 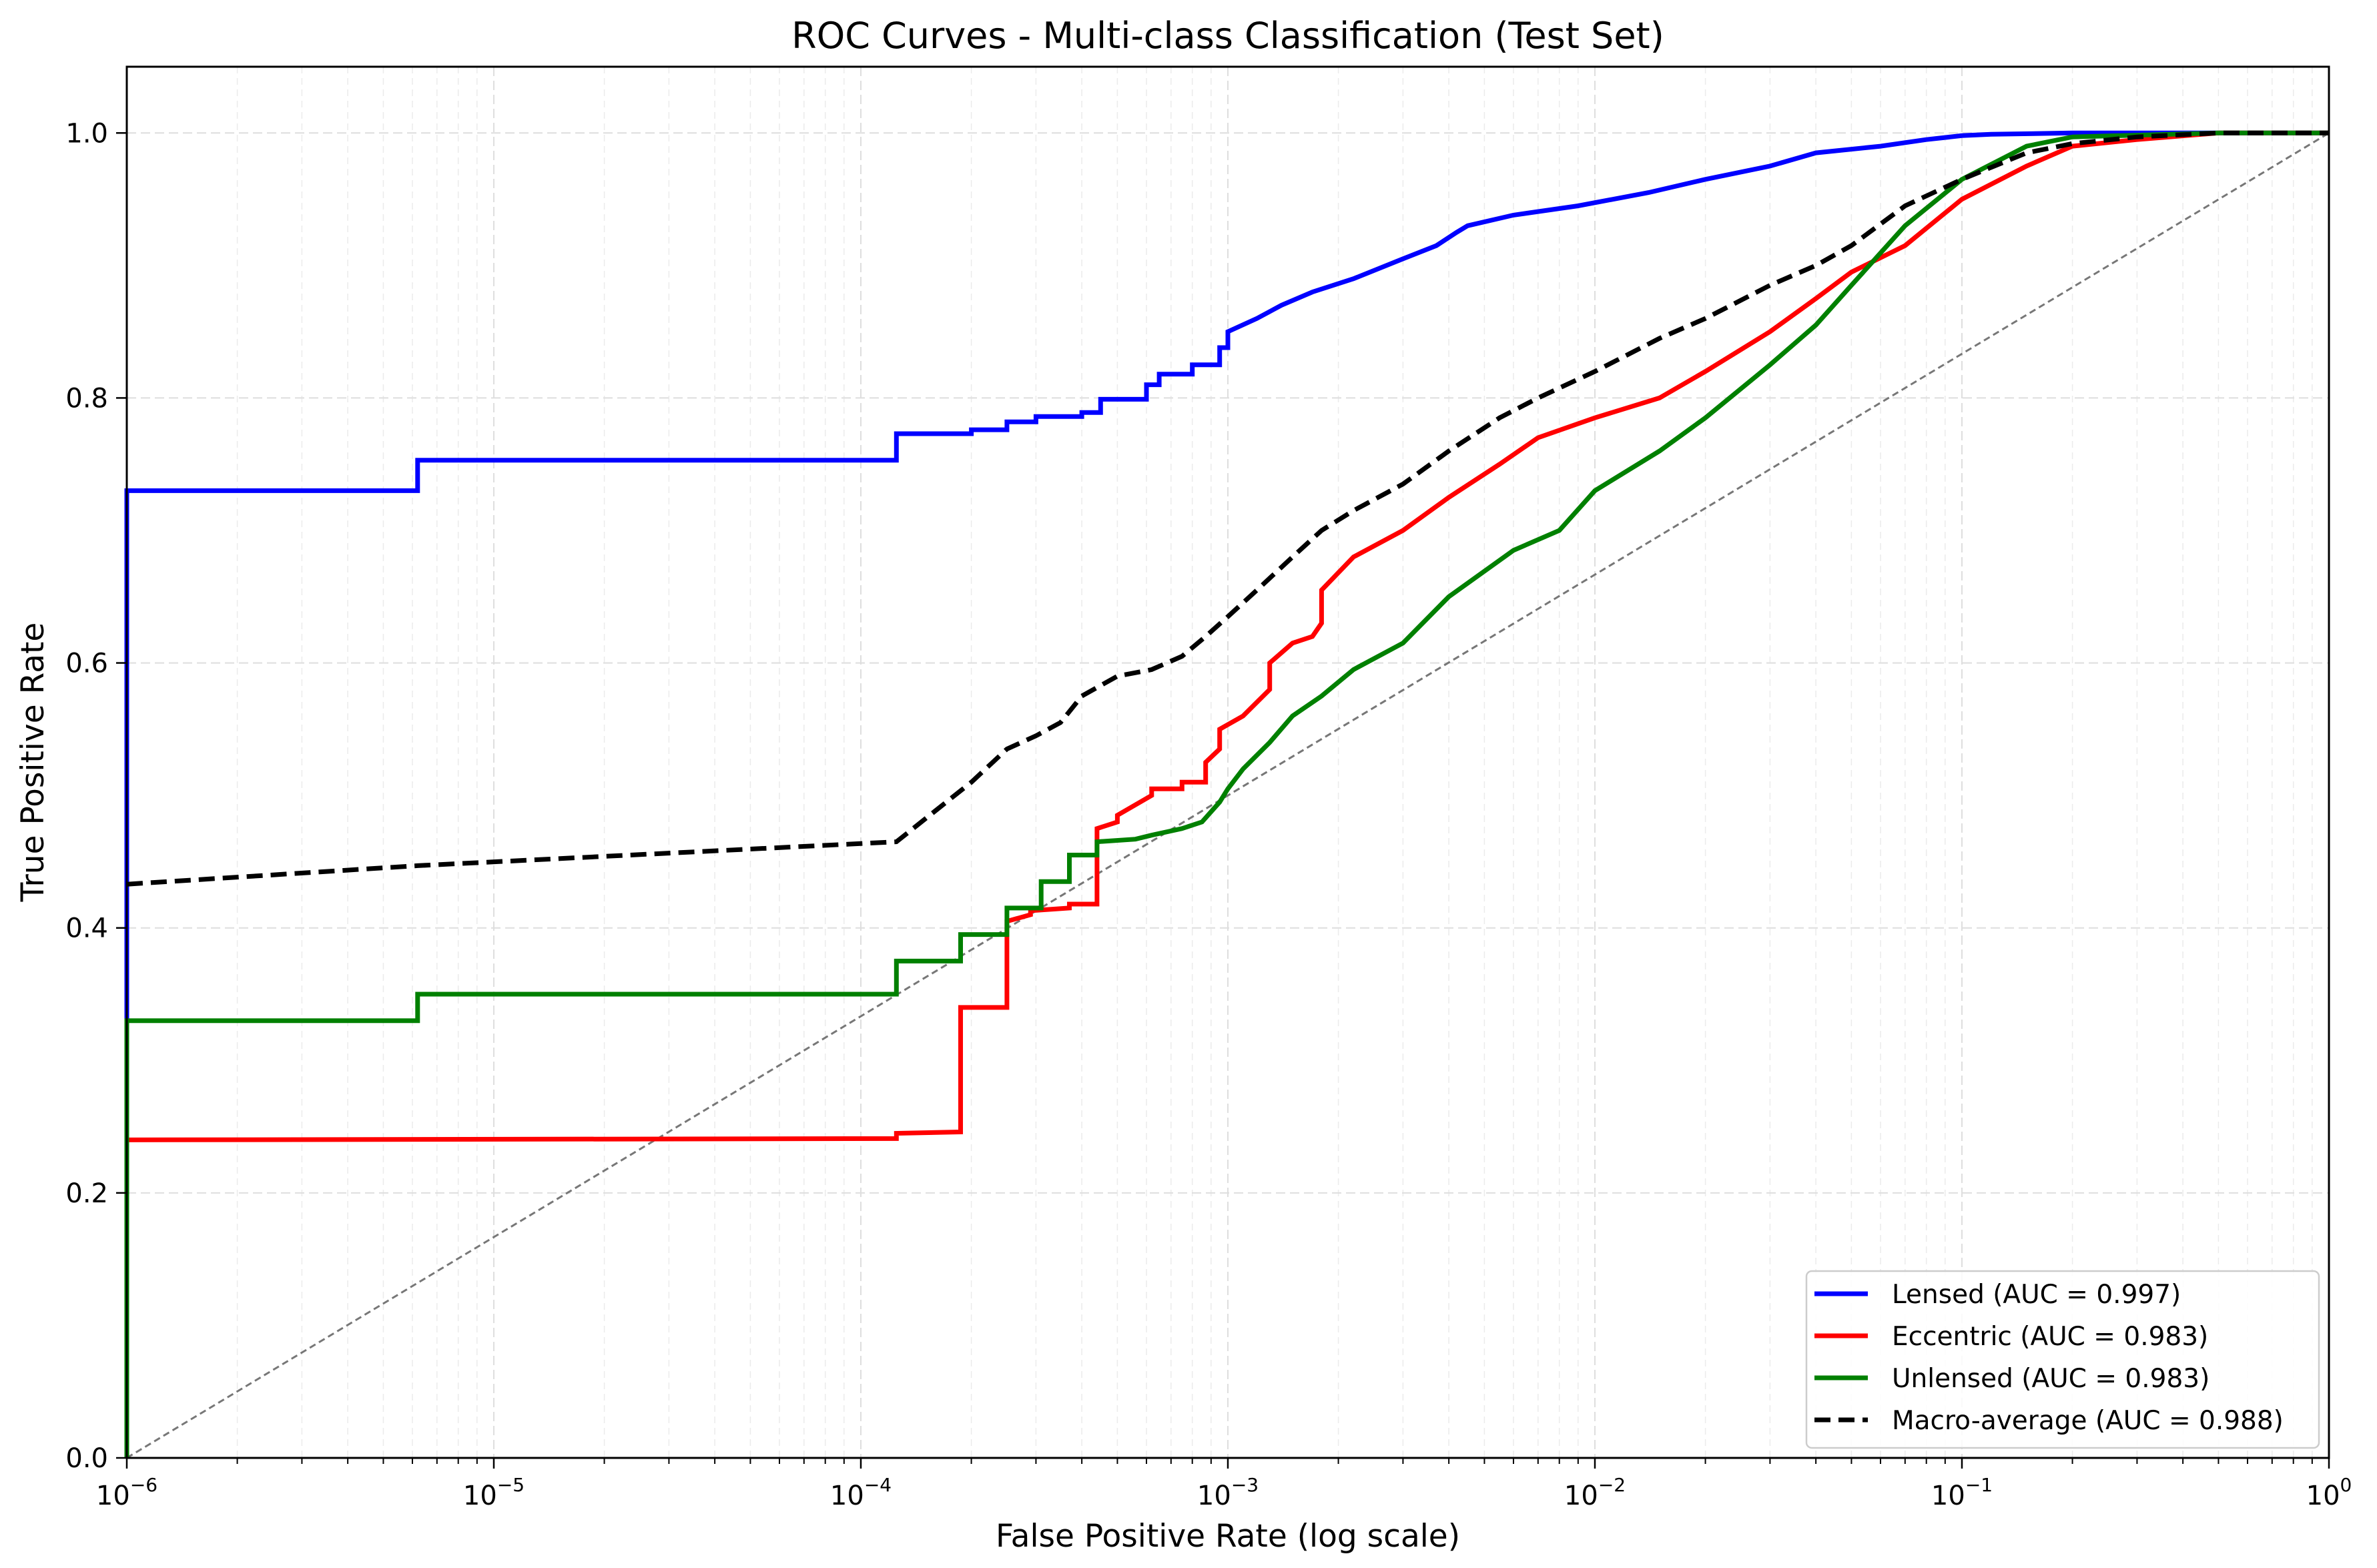 What do you see at coordinates (1228, 1492) in the screenshot?
I see `x-tick-label: 10⁻³` at bounding box center [1228, 1492].